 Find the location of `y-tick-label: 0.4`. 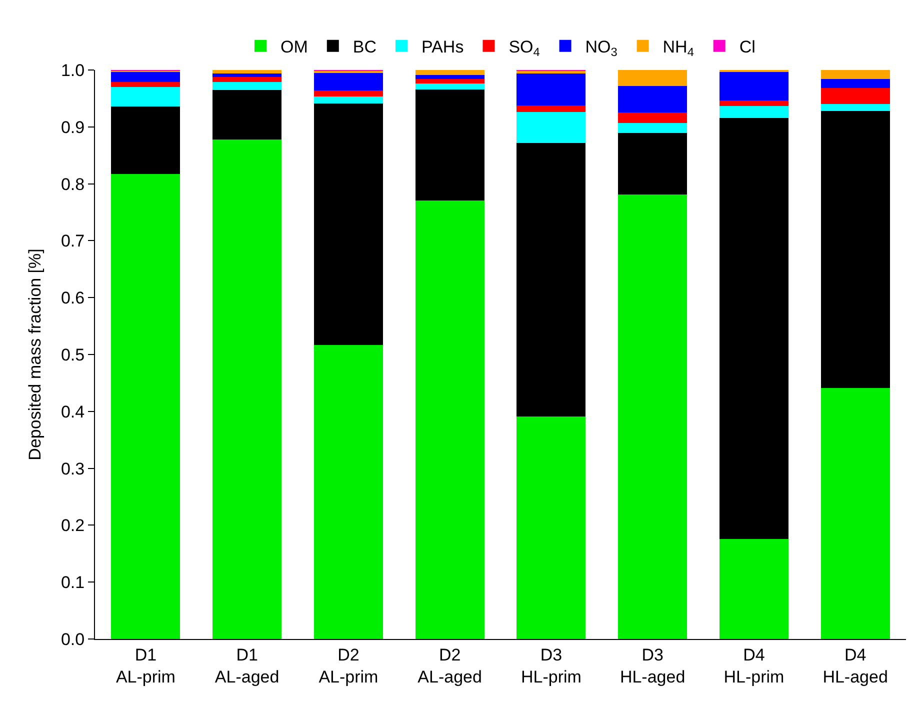

y-tick-label: 0.4 is located at coordinates (72, 412).